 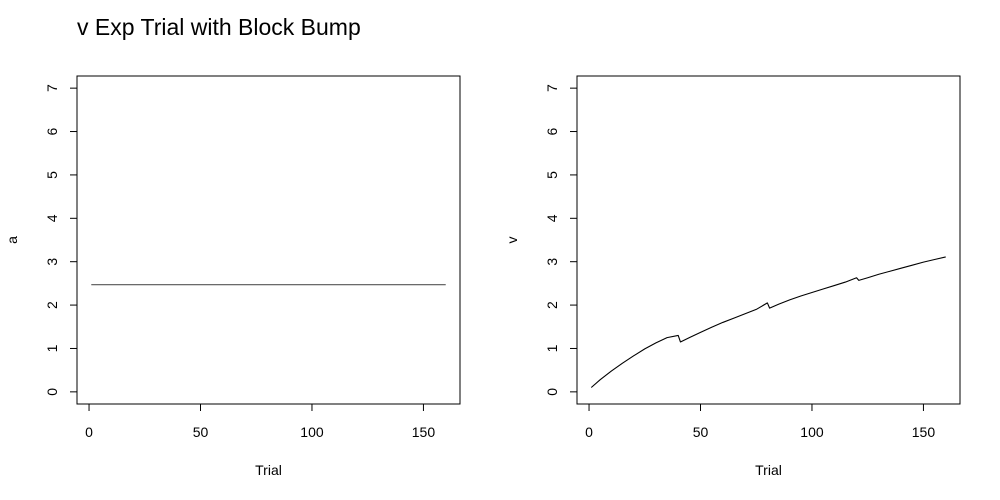 What do you see at coordinates (12, 240) in the screenshot?
I see `y-axis-label: a` at bounding box center [12, 240].